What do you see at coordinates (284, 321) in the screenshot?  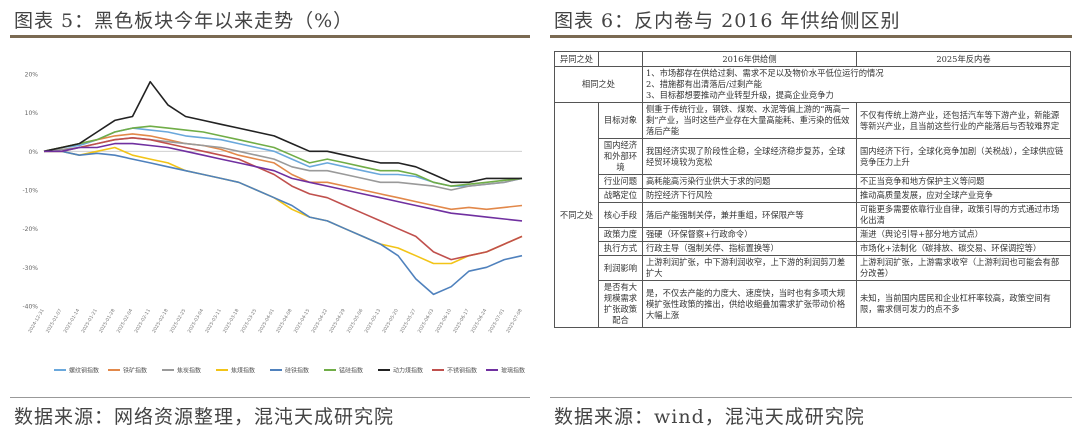 I see `x-tick-label: 2025-04-08` at bounding box center [284, 321].